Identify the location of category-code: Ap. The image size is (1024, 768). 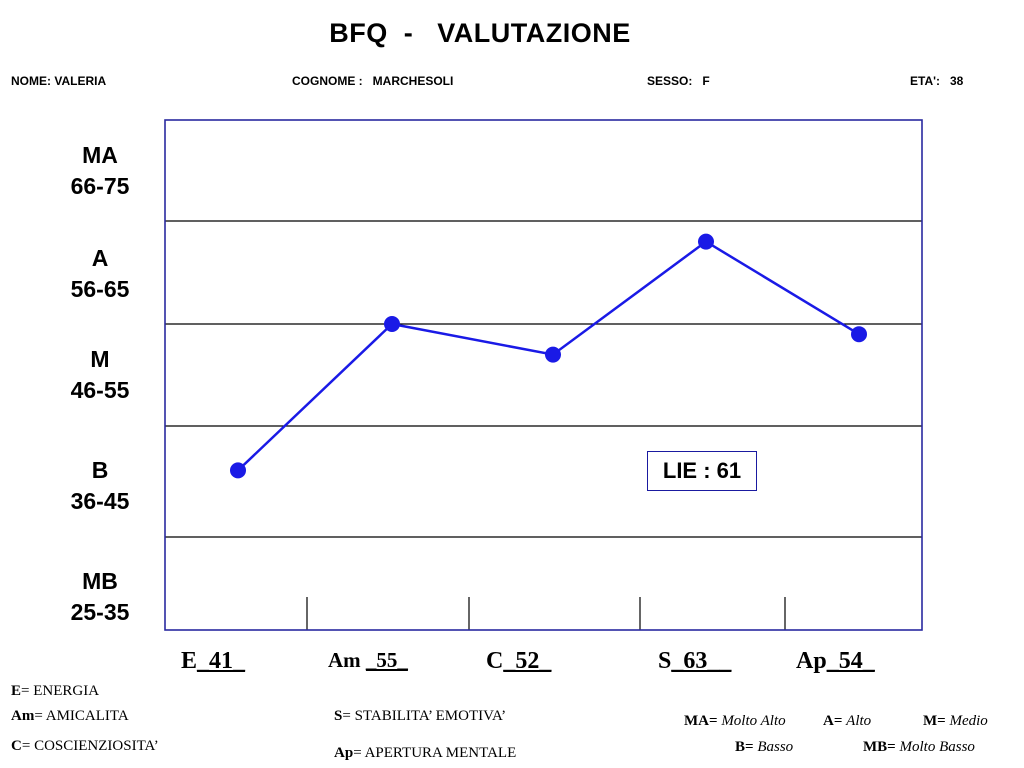
(811, 661).